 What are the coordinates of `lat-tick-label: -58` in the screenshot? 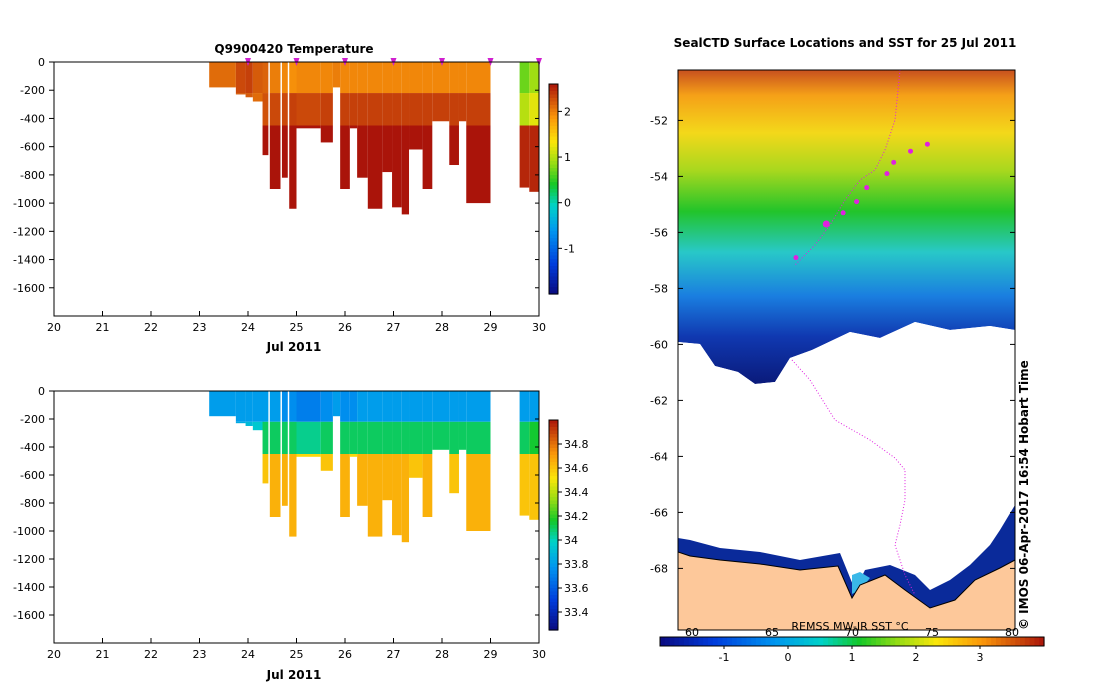 It's located at (659, 288).